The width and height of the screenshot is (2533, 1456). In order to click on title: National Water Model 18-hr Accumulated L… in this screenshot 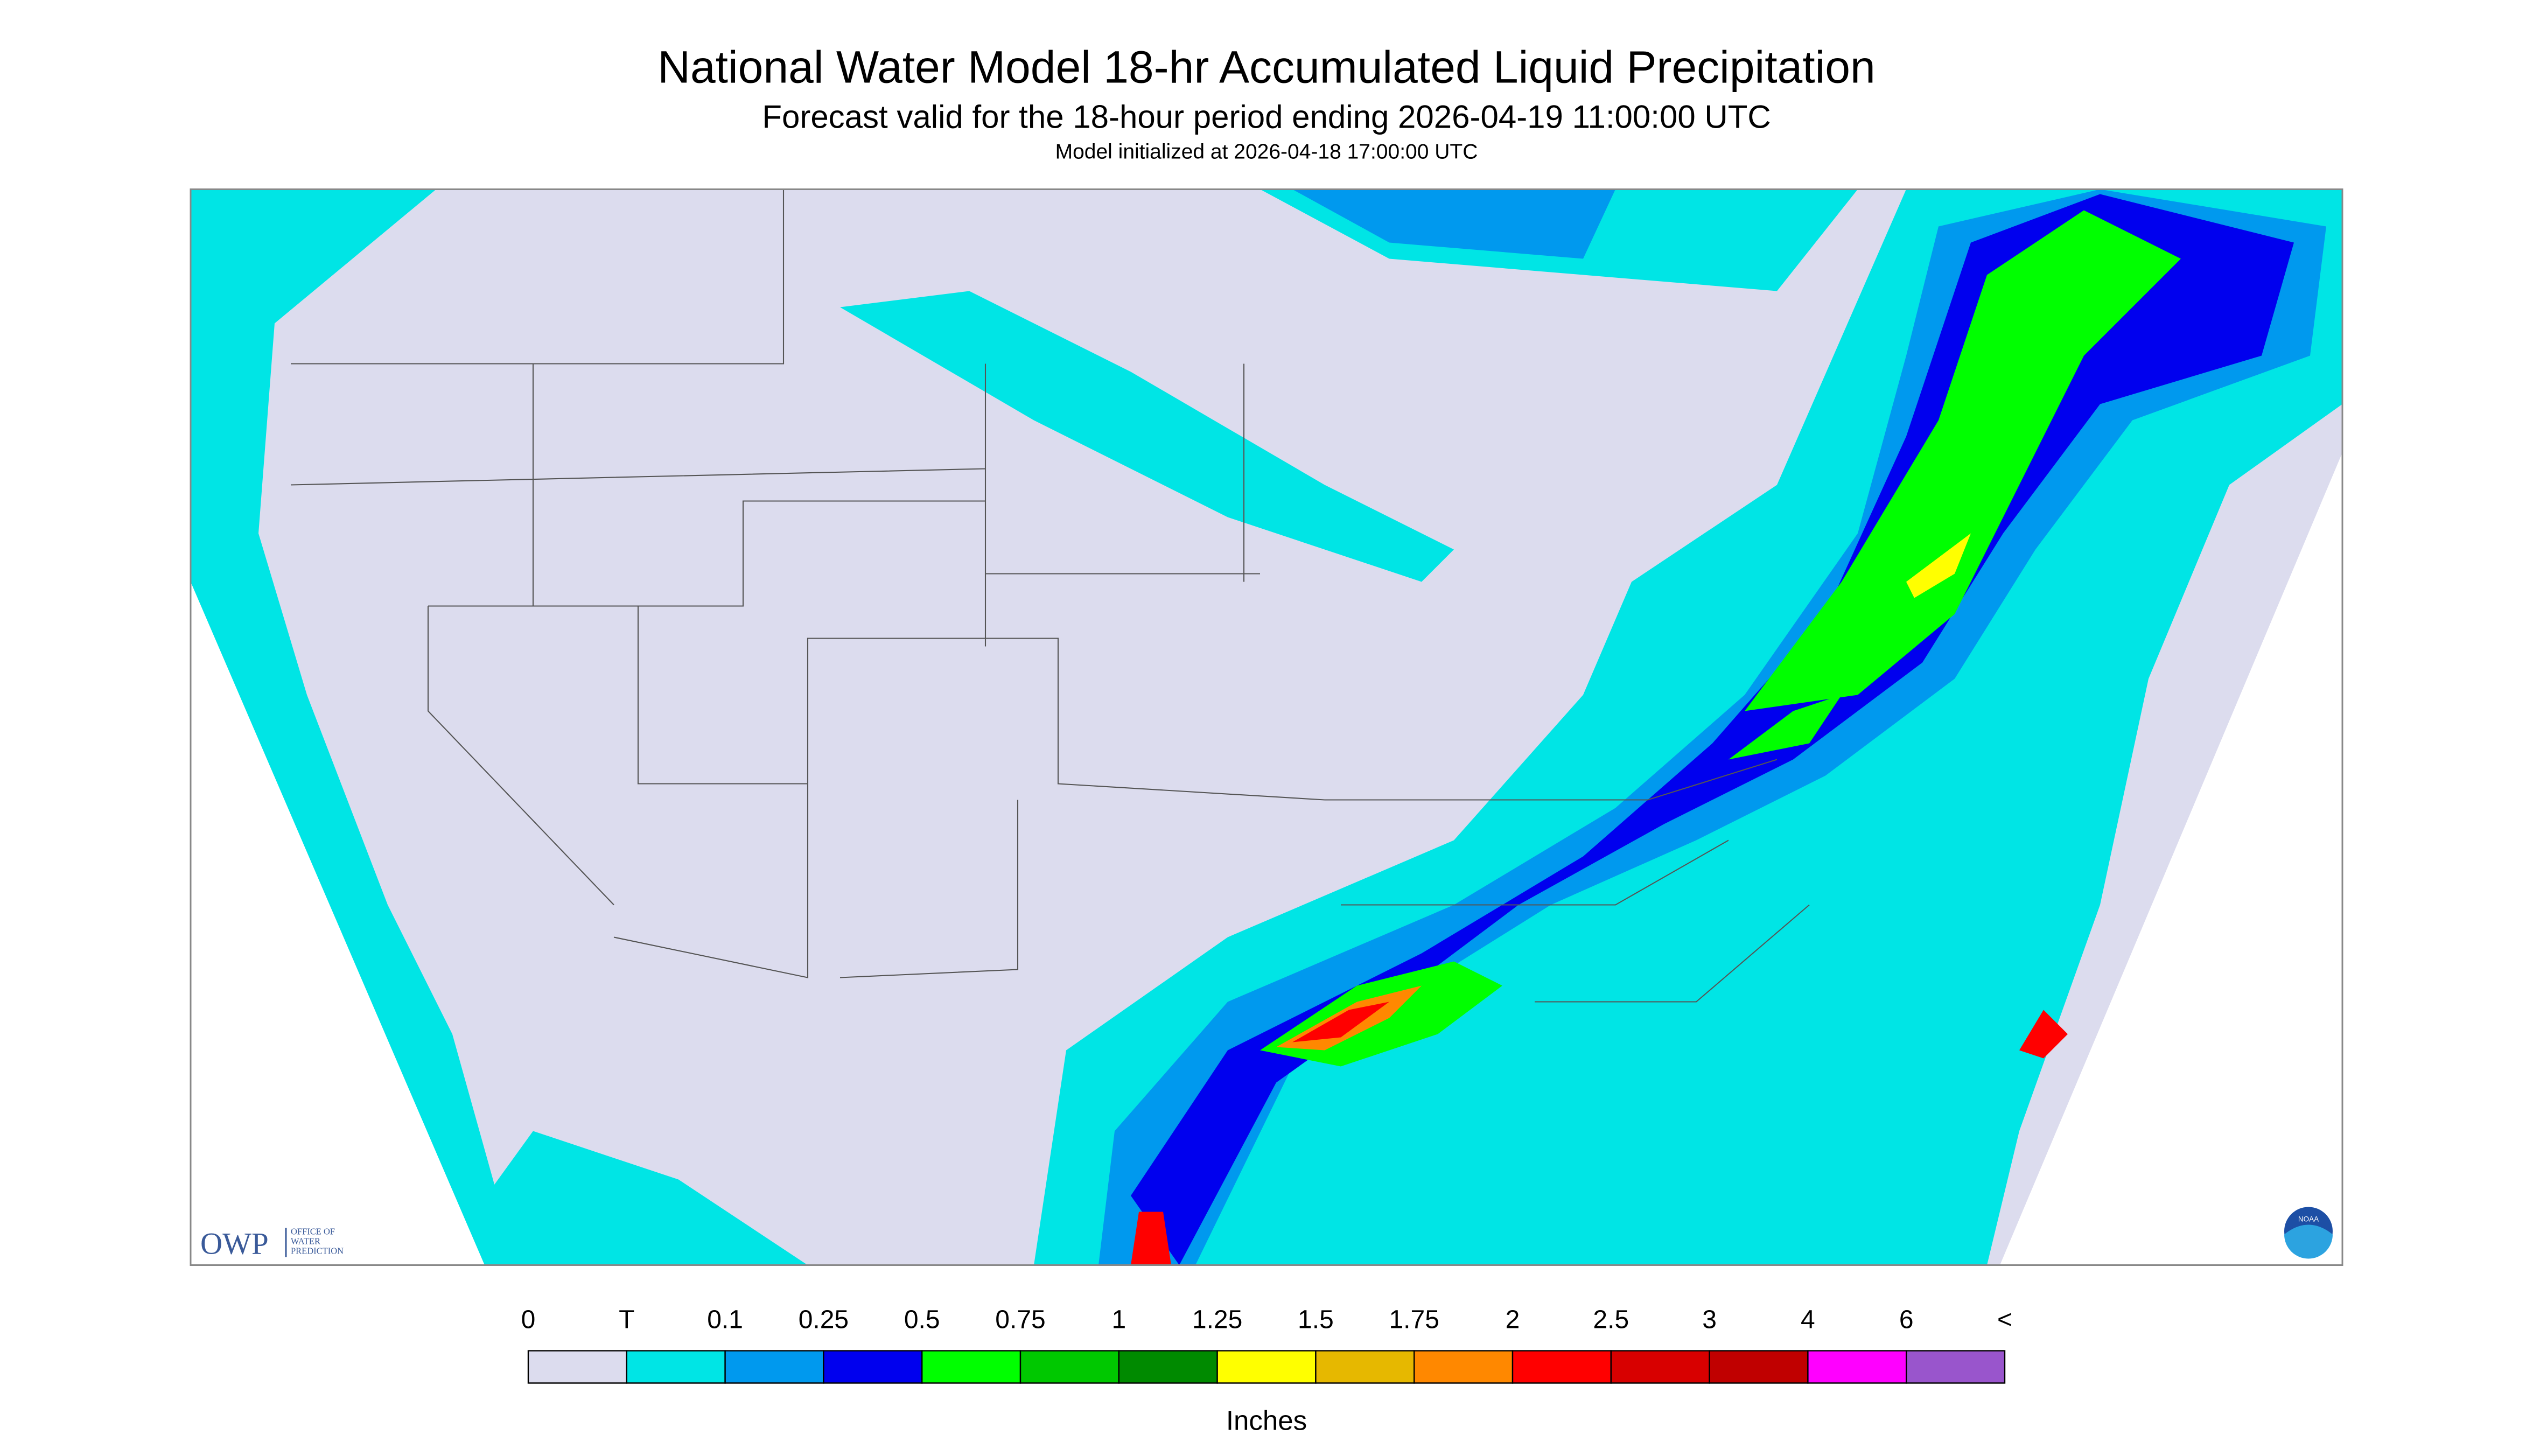, I will do `click(1266, 67)`.